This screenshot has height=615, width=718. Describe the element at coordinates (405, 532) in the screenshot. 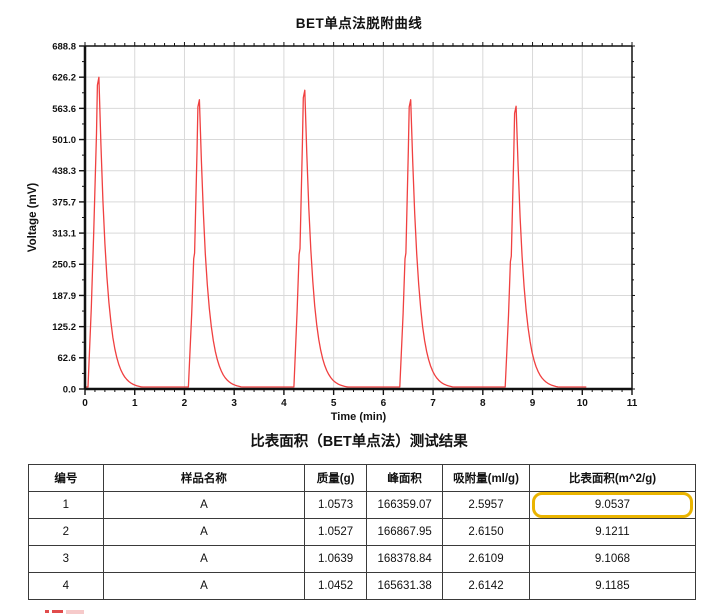

I see `table-cell: 166867.95` at that location.